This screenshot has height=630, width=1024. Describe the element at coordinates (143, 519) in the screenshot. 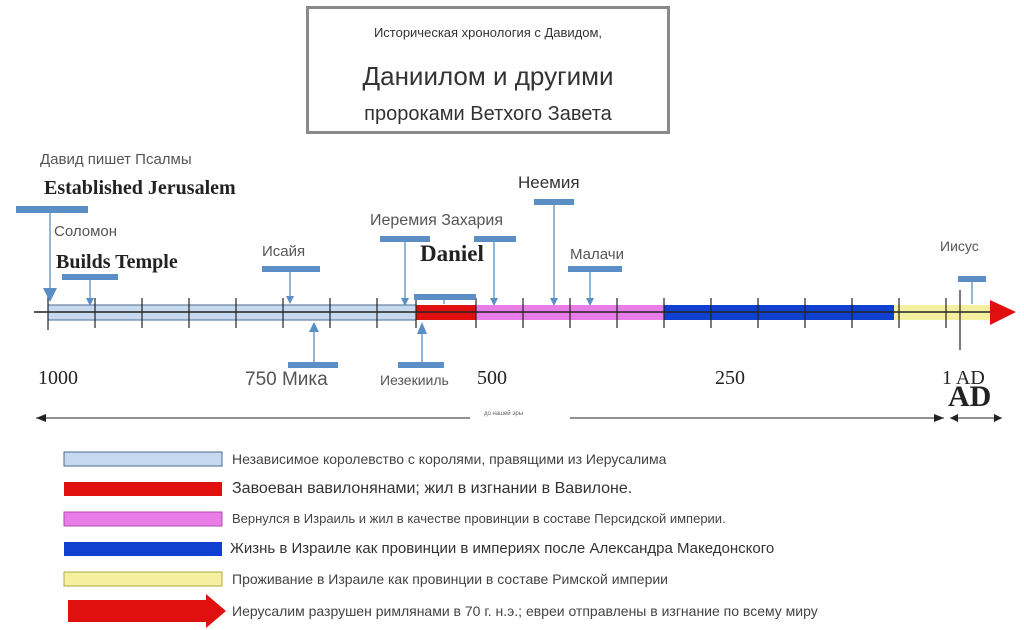

I see `legend-swatch-persia` at that location.